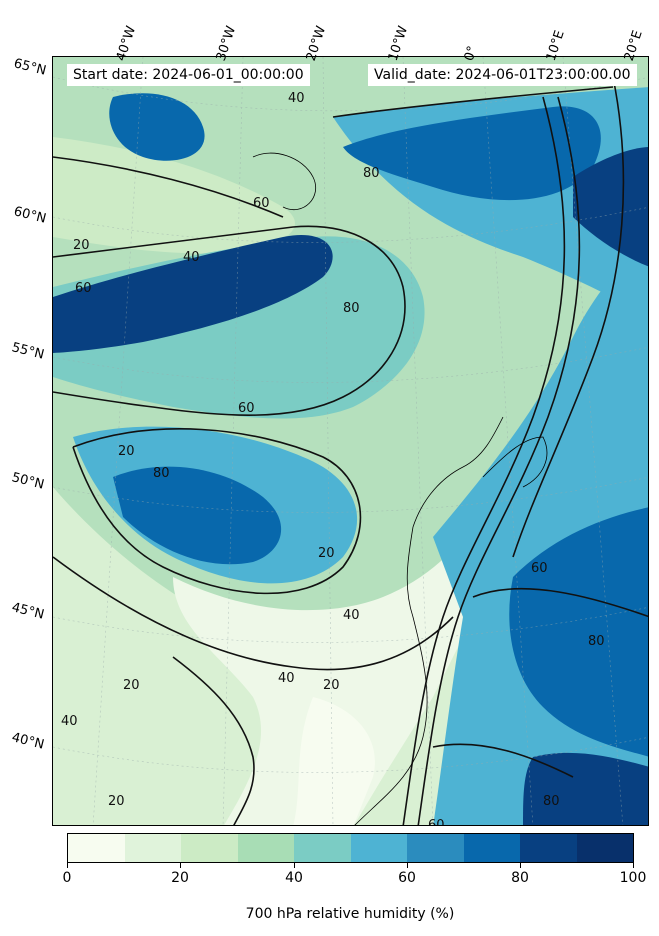 The image size is (659, 936). I want to click on contour-label-20-southwest: 20, so click(331, 685).